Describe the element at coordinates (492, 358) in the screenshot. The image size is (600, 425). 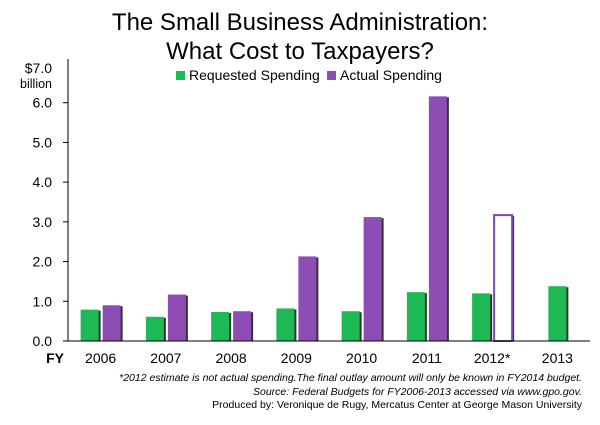
I see `x-tick-label: 2012*` at that location.